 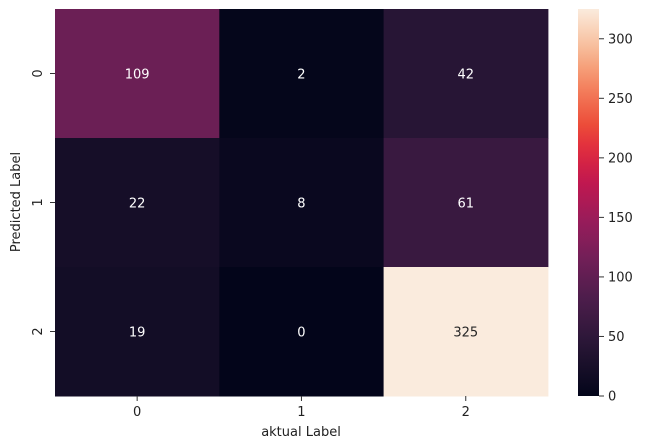 What do you see at coordinates (588, 202) in the screenshot?
I see `colorbar` at bounding box center [588, 202].